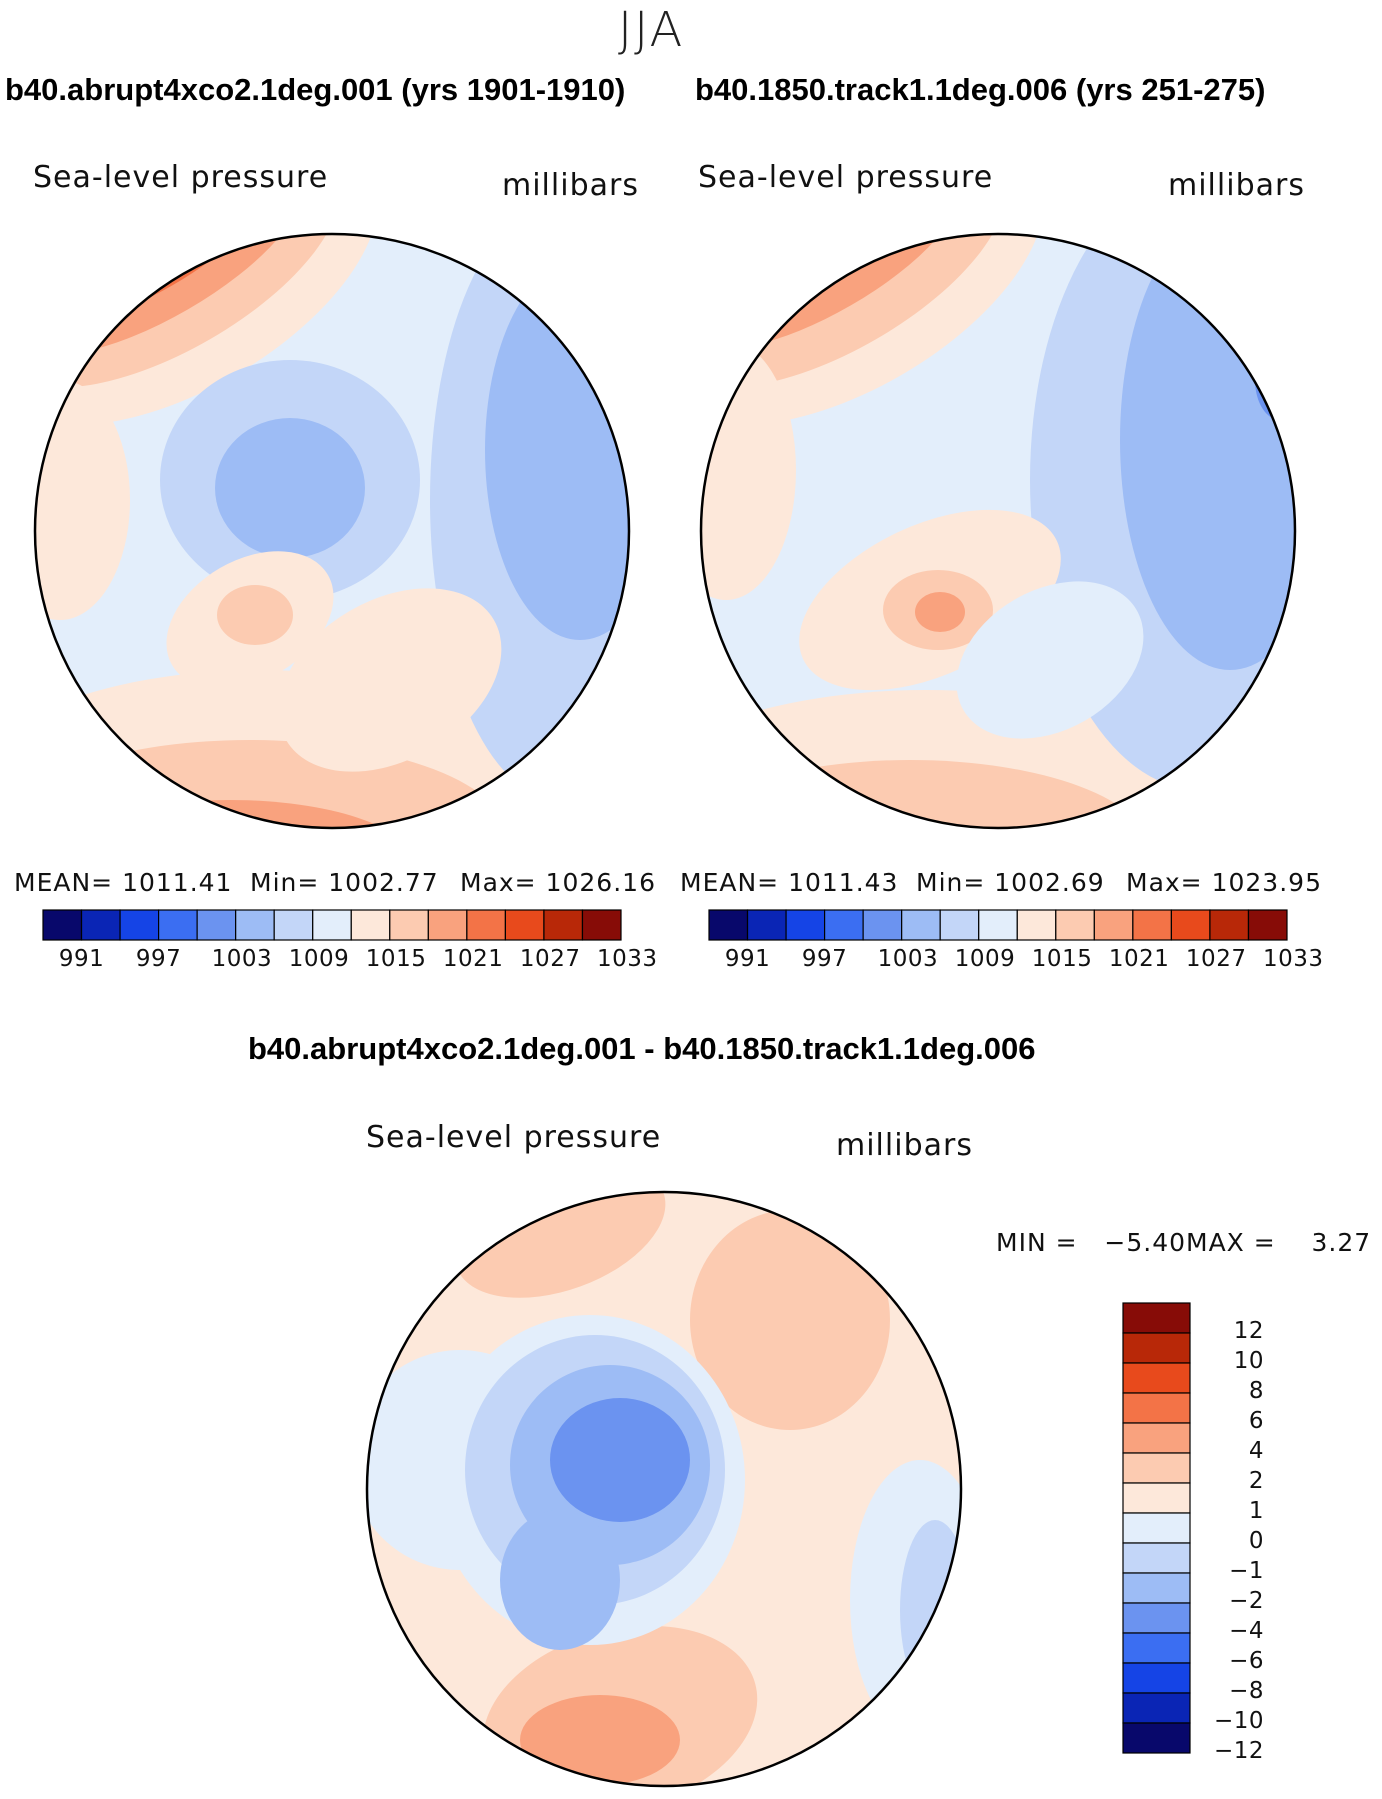 The image size is (1382, 1799). What do you see at coordinates (1248, 1331) in the screenshot?
I see `diff-colorbar-tick-label: 12` at bounding box center [1248, 1331].